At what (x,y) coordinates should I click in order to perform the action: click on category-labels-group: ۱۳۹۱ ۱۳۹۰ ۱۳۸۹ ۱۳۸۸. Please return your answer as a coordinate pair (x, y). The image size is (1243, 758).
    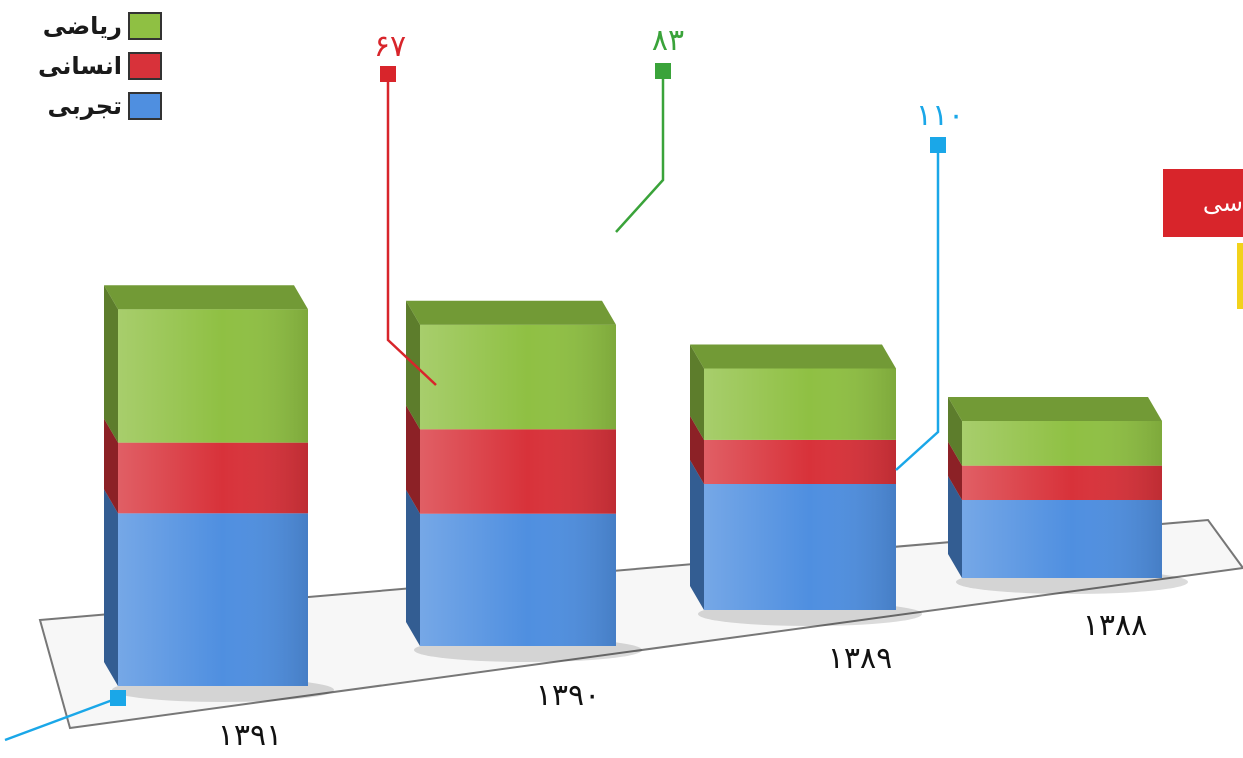
    Looking at the image, I should click on (682, 680).